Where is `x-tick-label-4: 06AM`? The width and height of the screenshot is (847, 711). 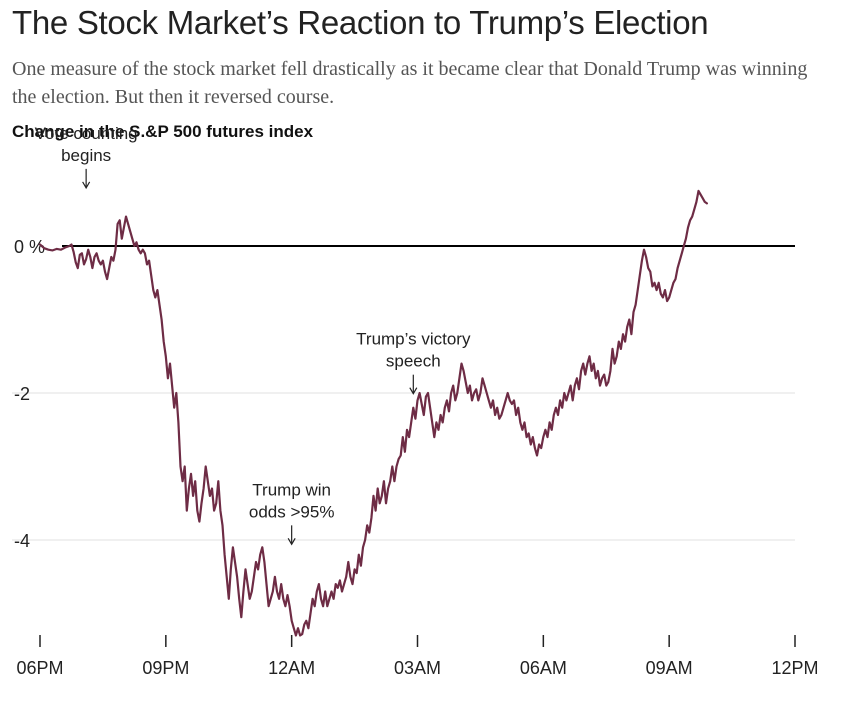
x-tick-label-4: 06AM is located at coordinates (543, 668).